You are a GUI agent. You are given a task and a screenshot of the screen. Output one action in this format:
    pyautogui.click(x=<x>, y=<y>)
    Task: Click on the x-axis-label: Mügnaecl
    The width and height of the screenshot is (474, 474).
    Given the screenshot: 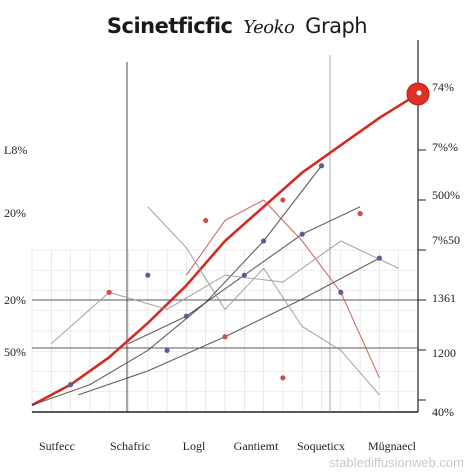 What is the action you would take?
    pyautogui.click(x=392, y=446)
    